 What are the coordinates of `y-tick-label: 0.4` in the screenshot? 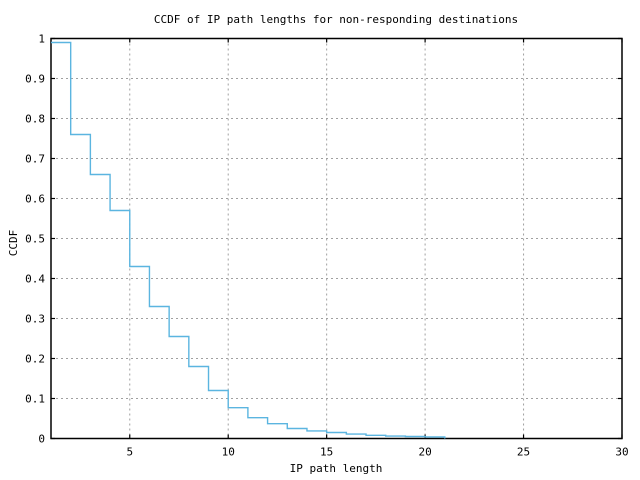 It's located at (35, 279).